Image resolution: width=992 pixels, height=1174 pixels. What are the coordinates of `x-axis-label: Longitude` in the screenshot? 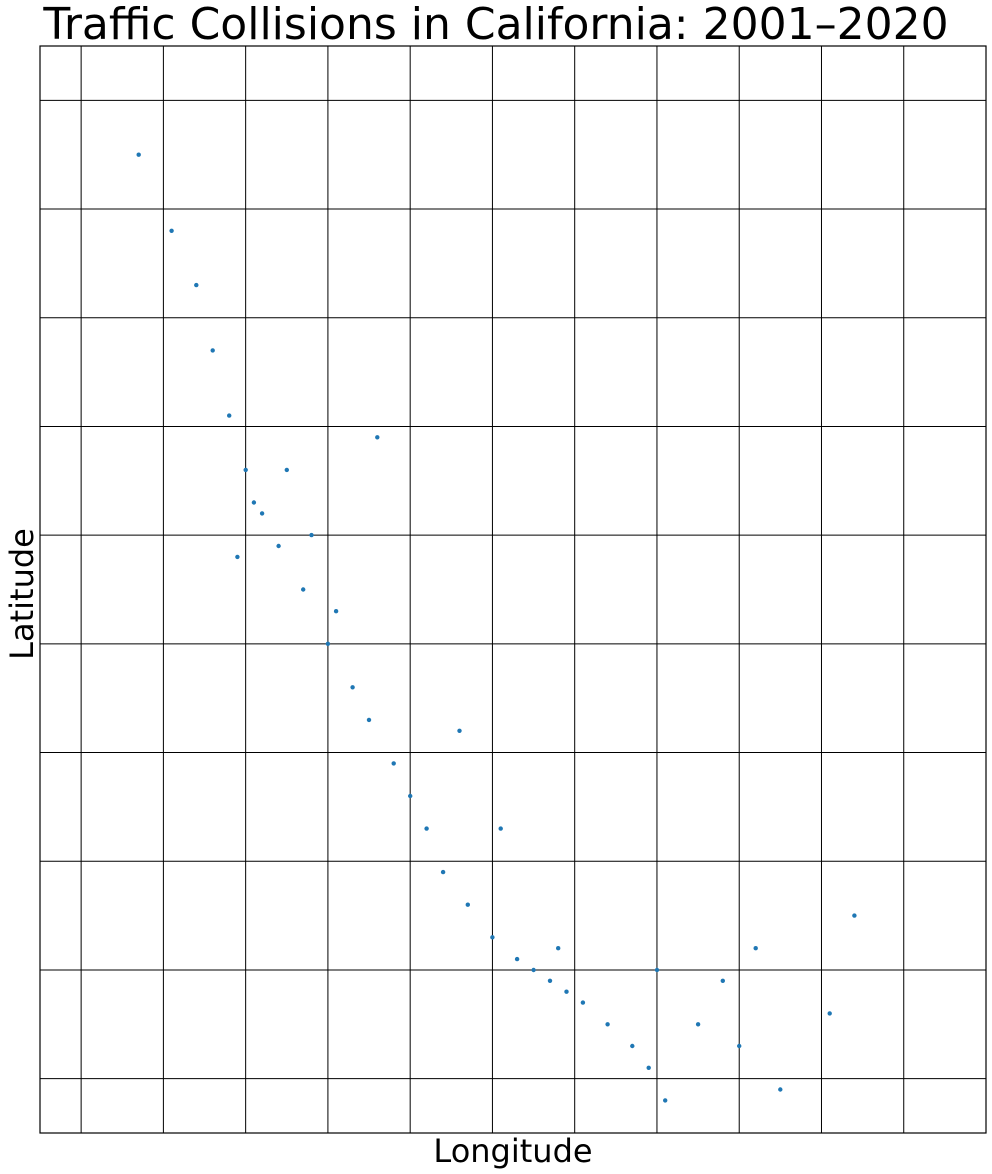 It's located at (513, 1151).